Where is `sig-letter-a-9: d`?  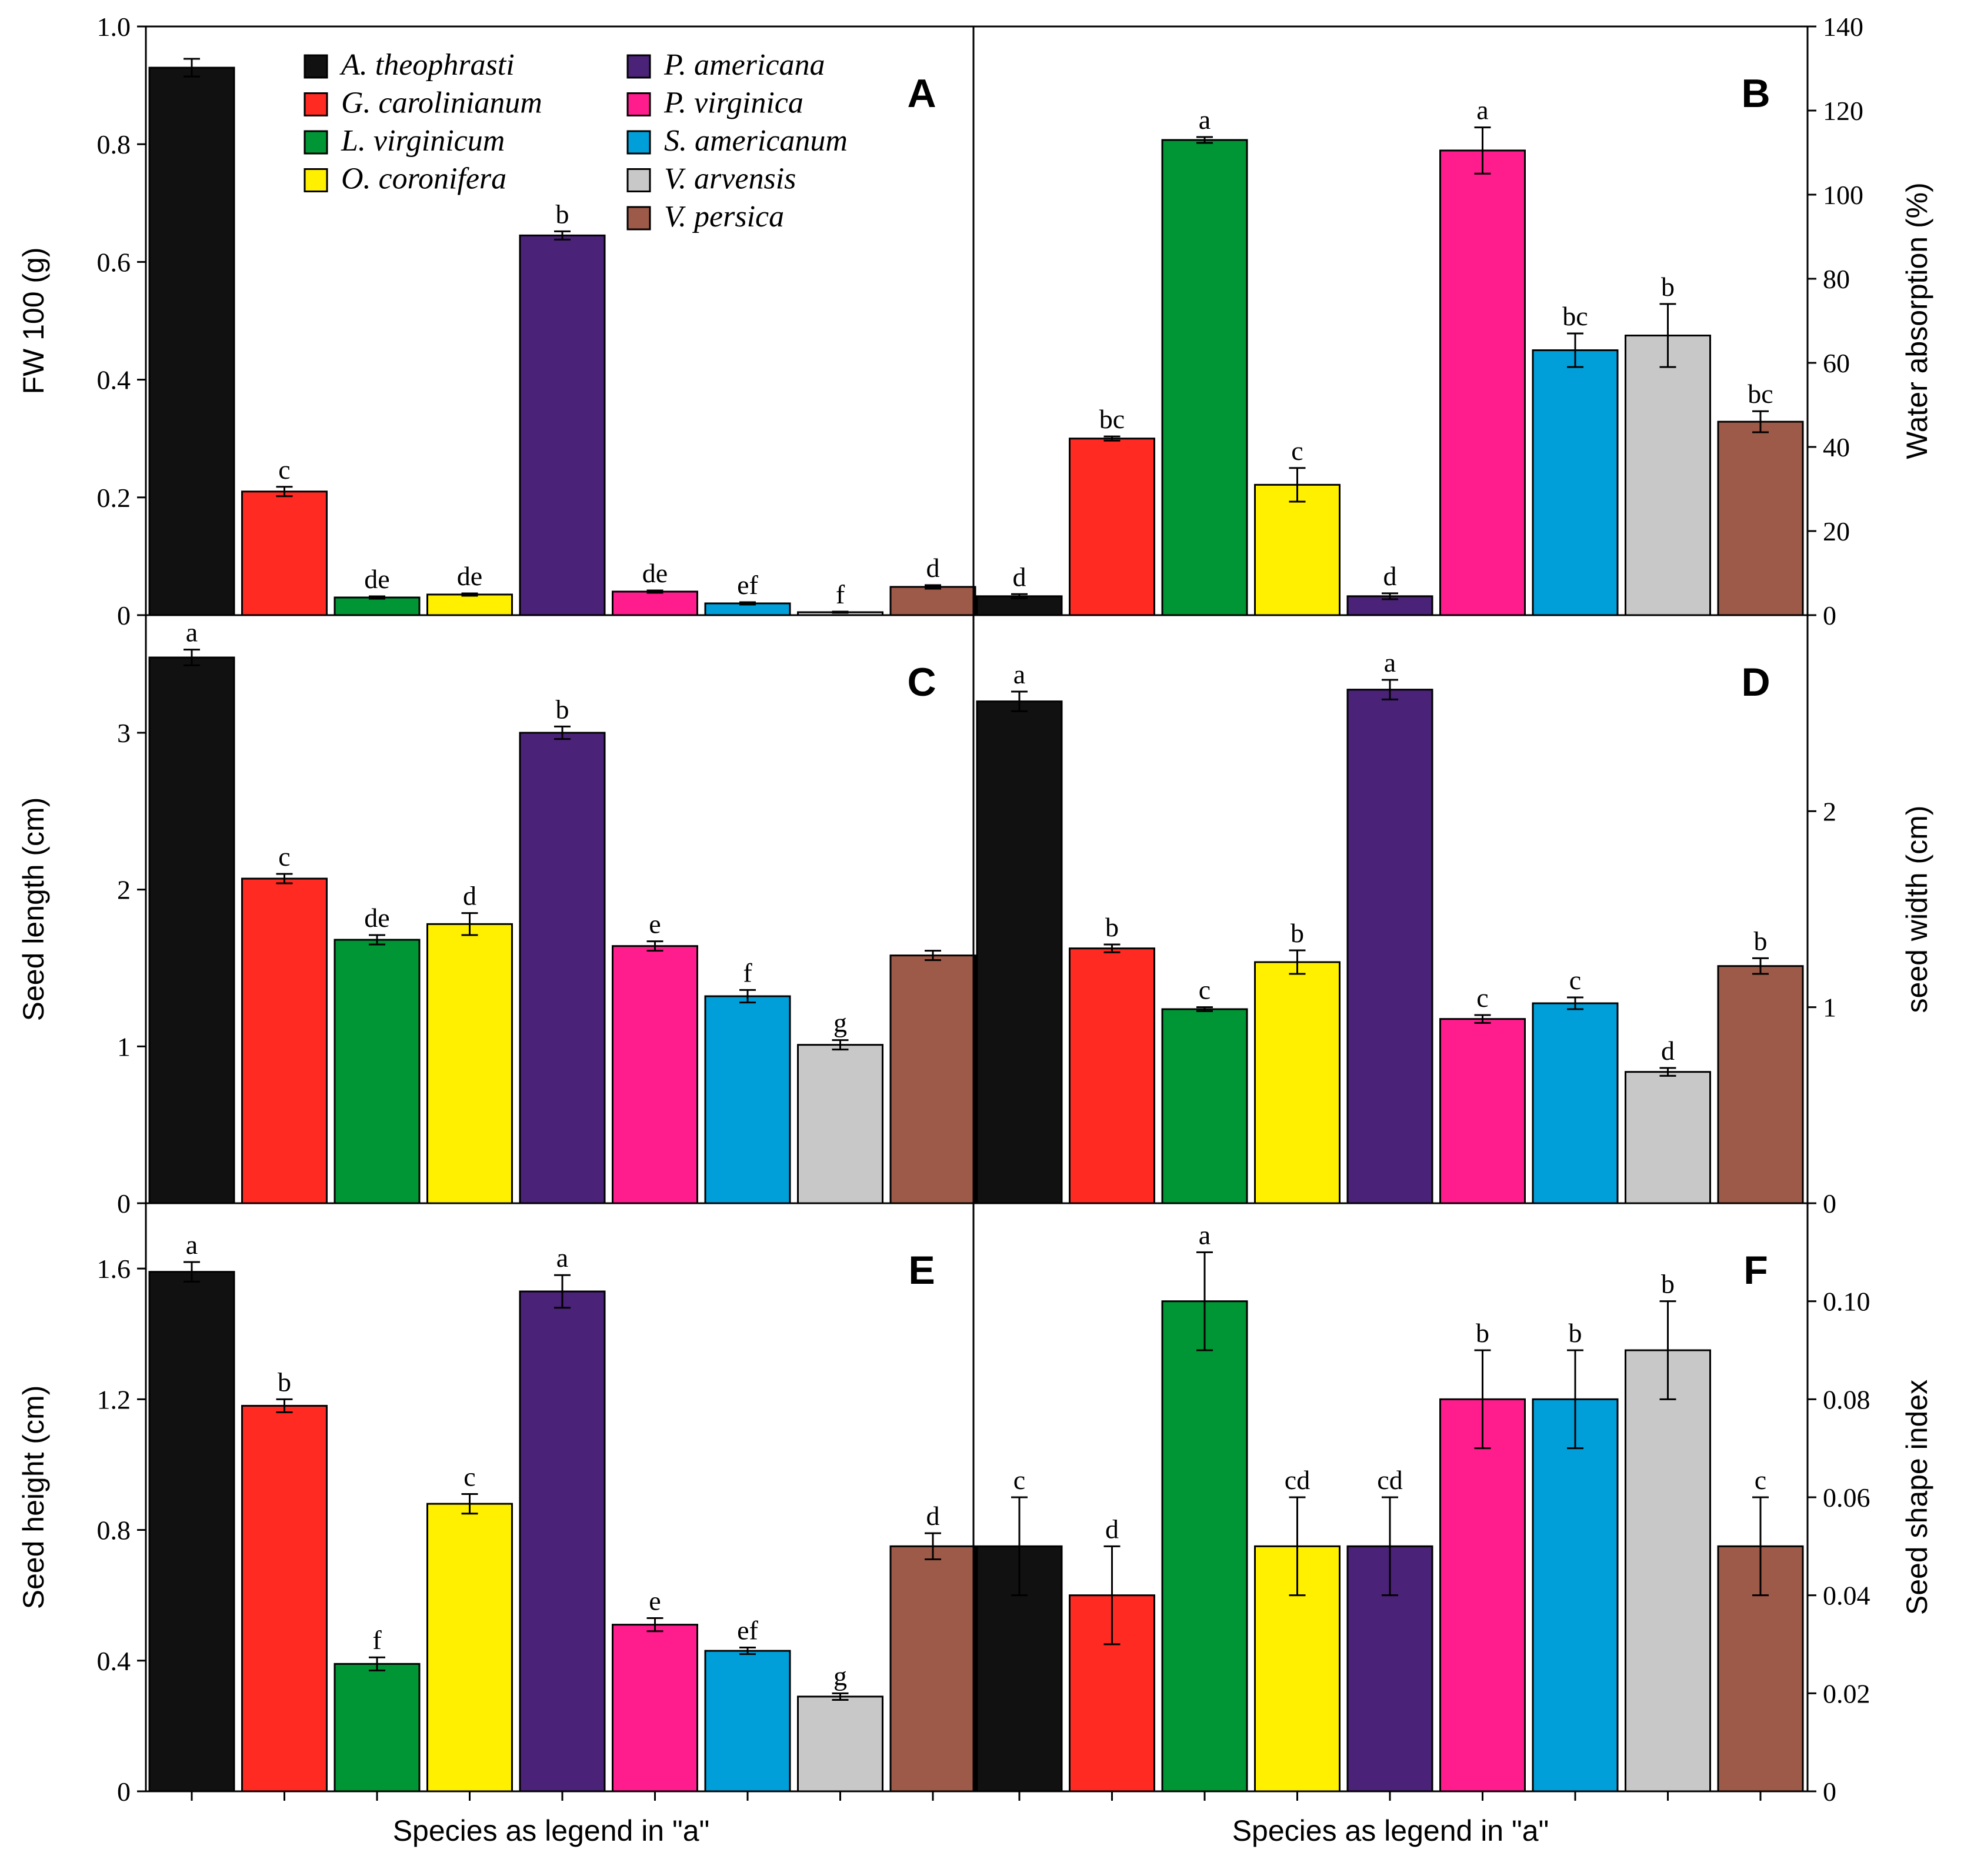
sig-letter-a-9: d is located at coordinates (933, 568).